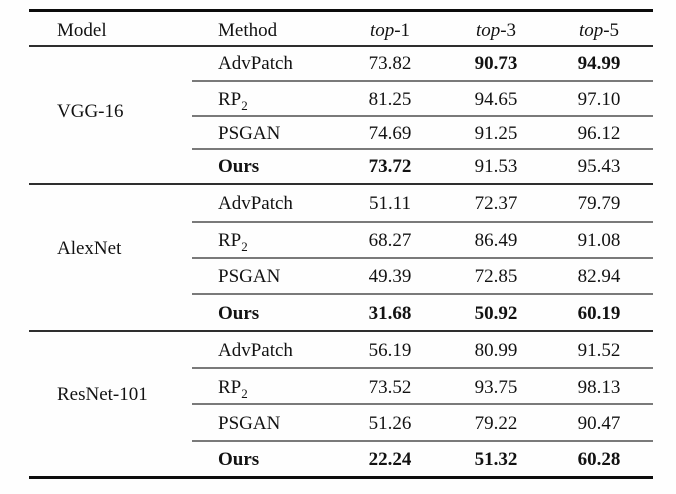 The image size is (676, 494). Describe the element at coordinates (488, 30) in the screenshot. I see `top3-italic: top` at that location.